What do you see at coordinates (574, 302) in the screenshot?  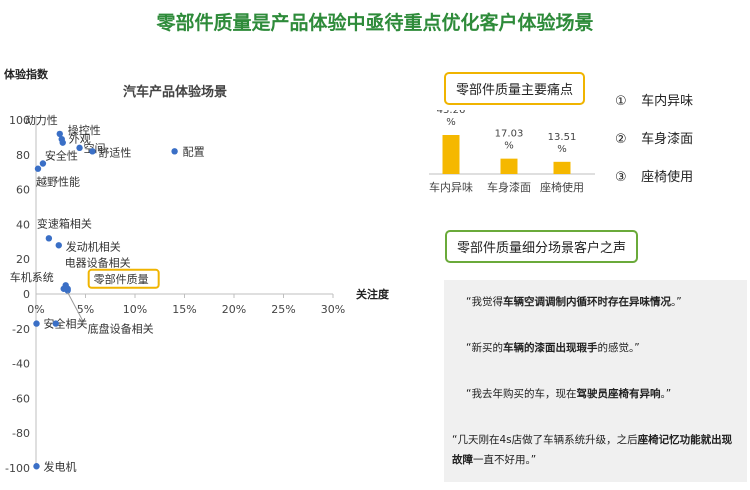 I see `customer-quote: “我觉得车辆空调调制内循环时存在异味情况。”` at bounding box center [574, 302].